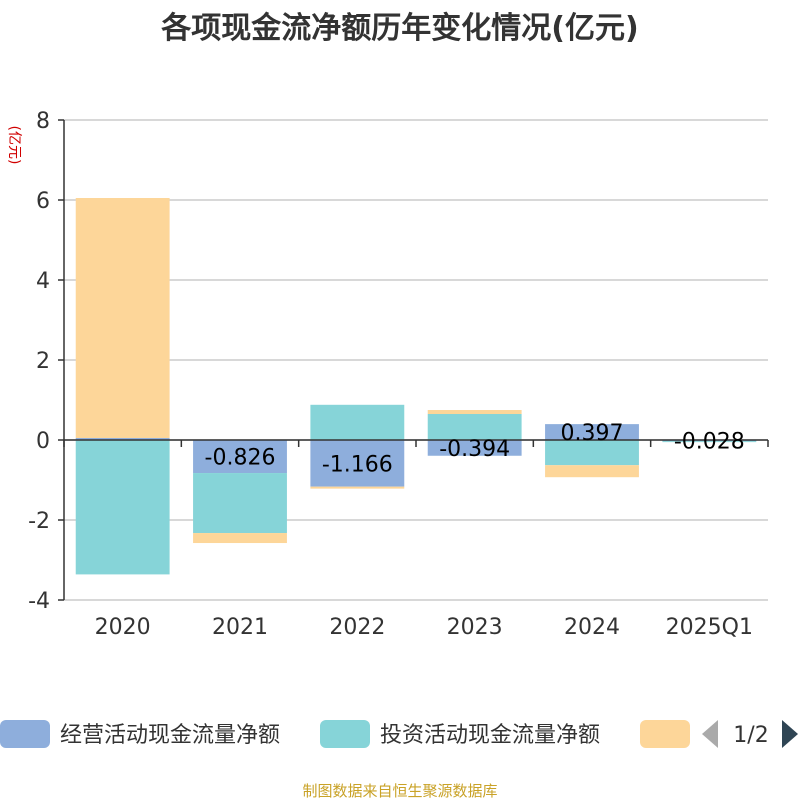 This screenshot has width=800, height=800. Describe the element at coordinates (123, 627) in the screenshot. I see `x-tick-label: 2020` at that location.